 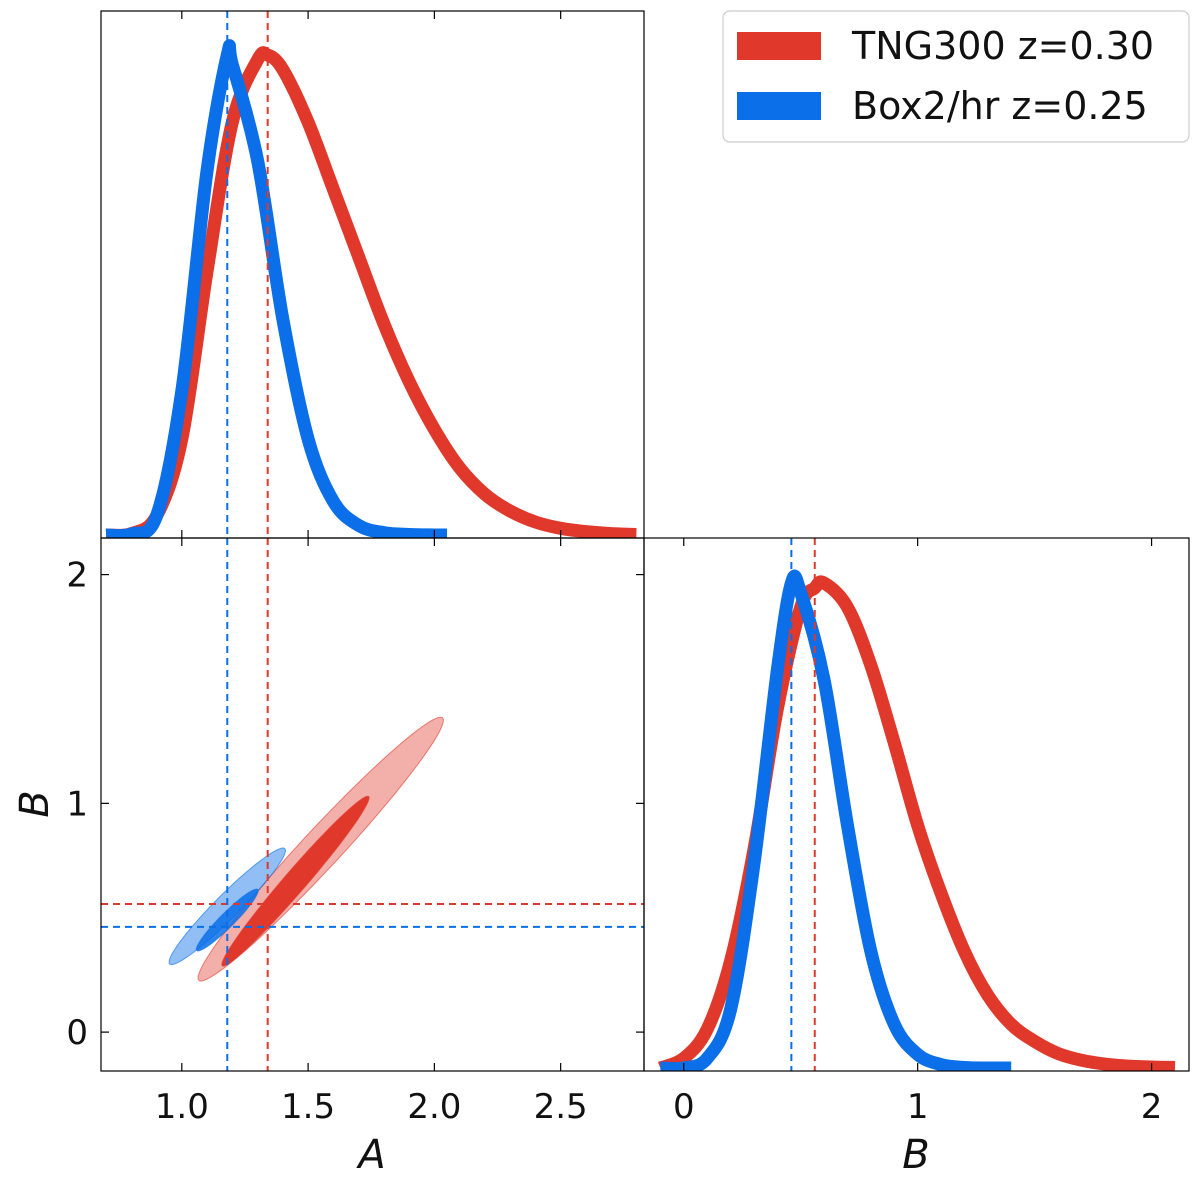 I want to click on legend-box, so click(x=956, y=76).